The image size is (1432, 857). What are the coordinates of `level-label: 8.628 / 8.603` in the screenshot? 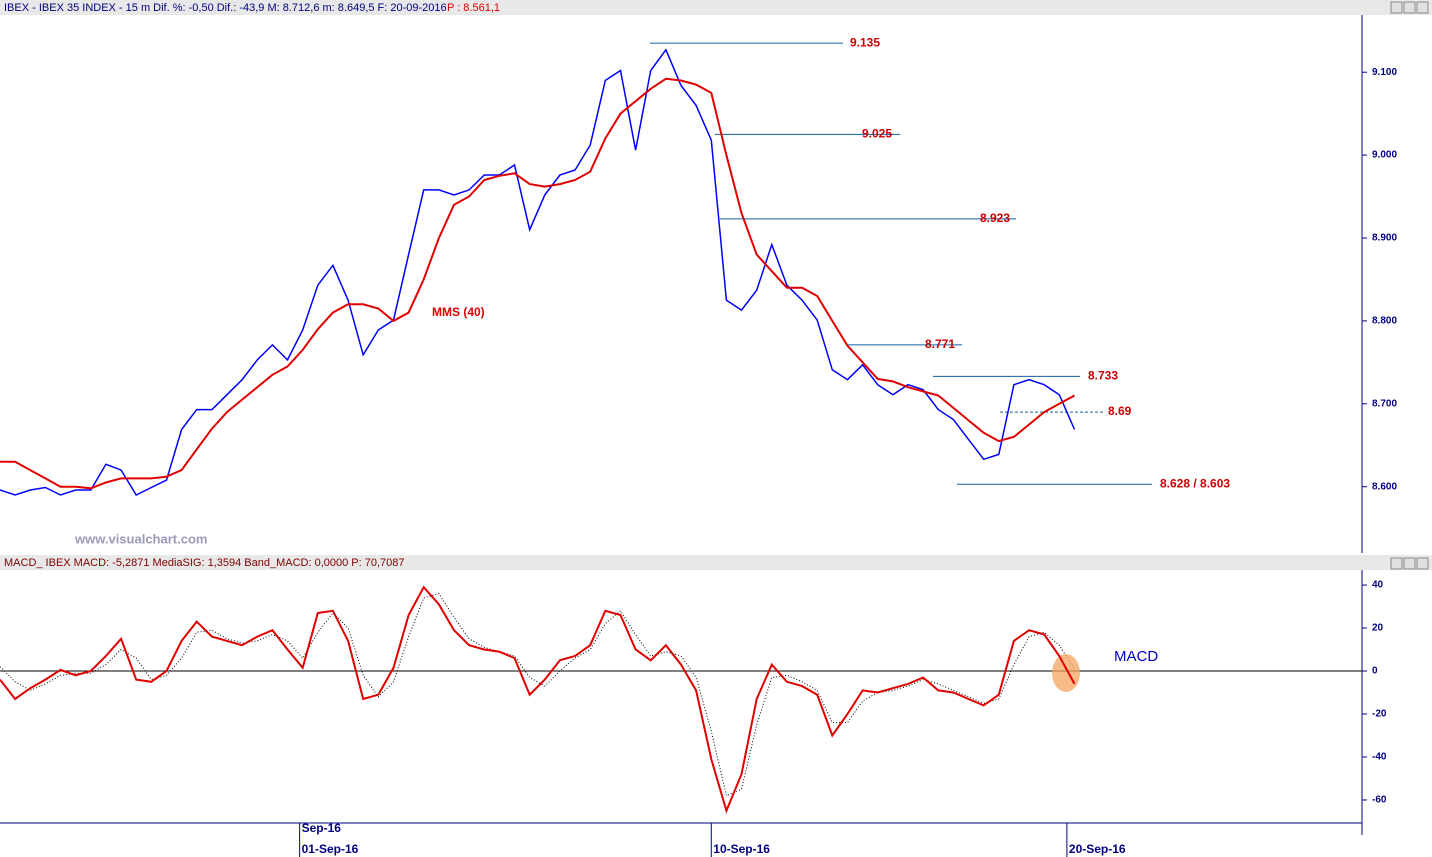 It's located at (1195, 483).